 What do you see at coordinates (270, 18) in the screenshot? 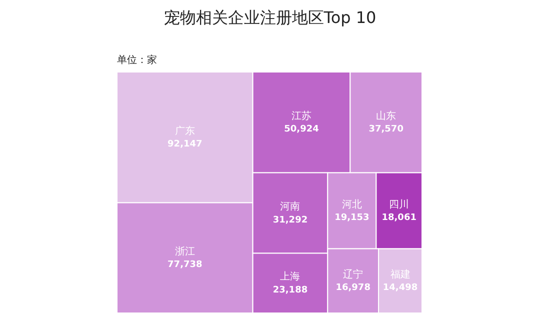
I see `text: 宠物相关企业注册地区Top 10` at bounding box center [270, 18].